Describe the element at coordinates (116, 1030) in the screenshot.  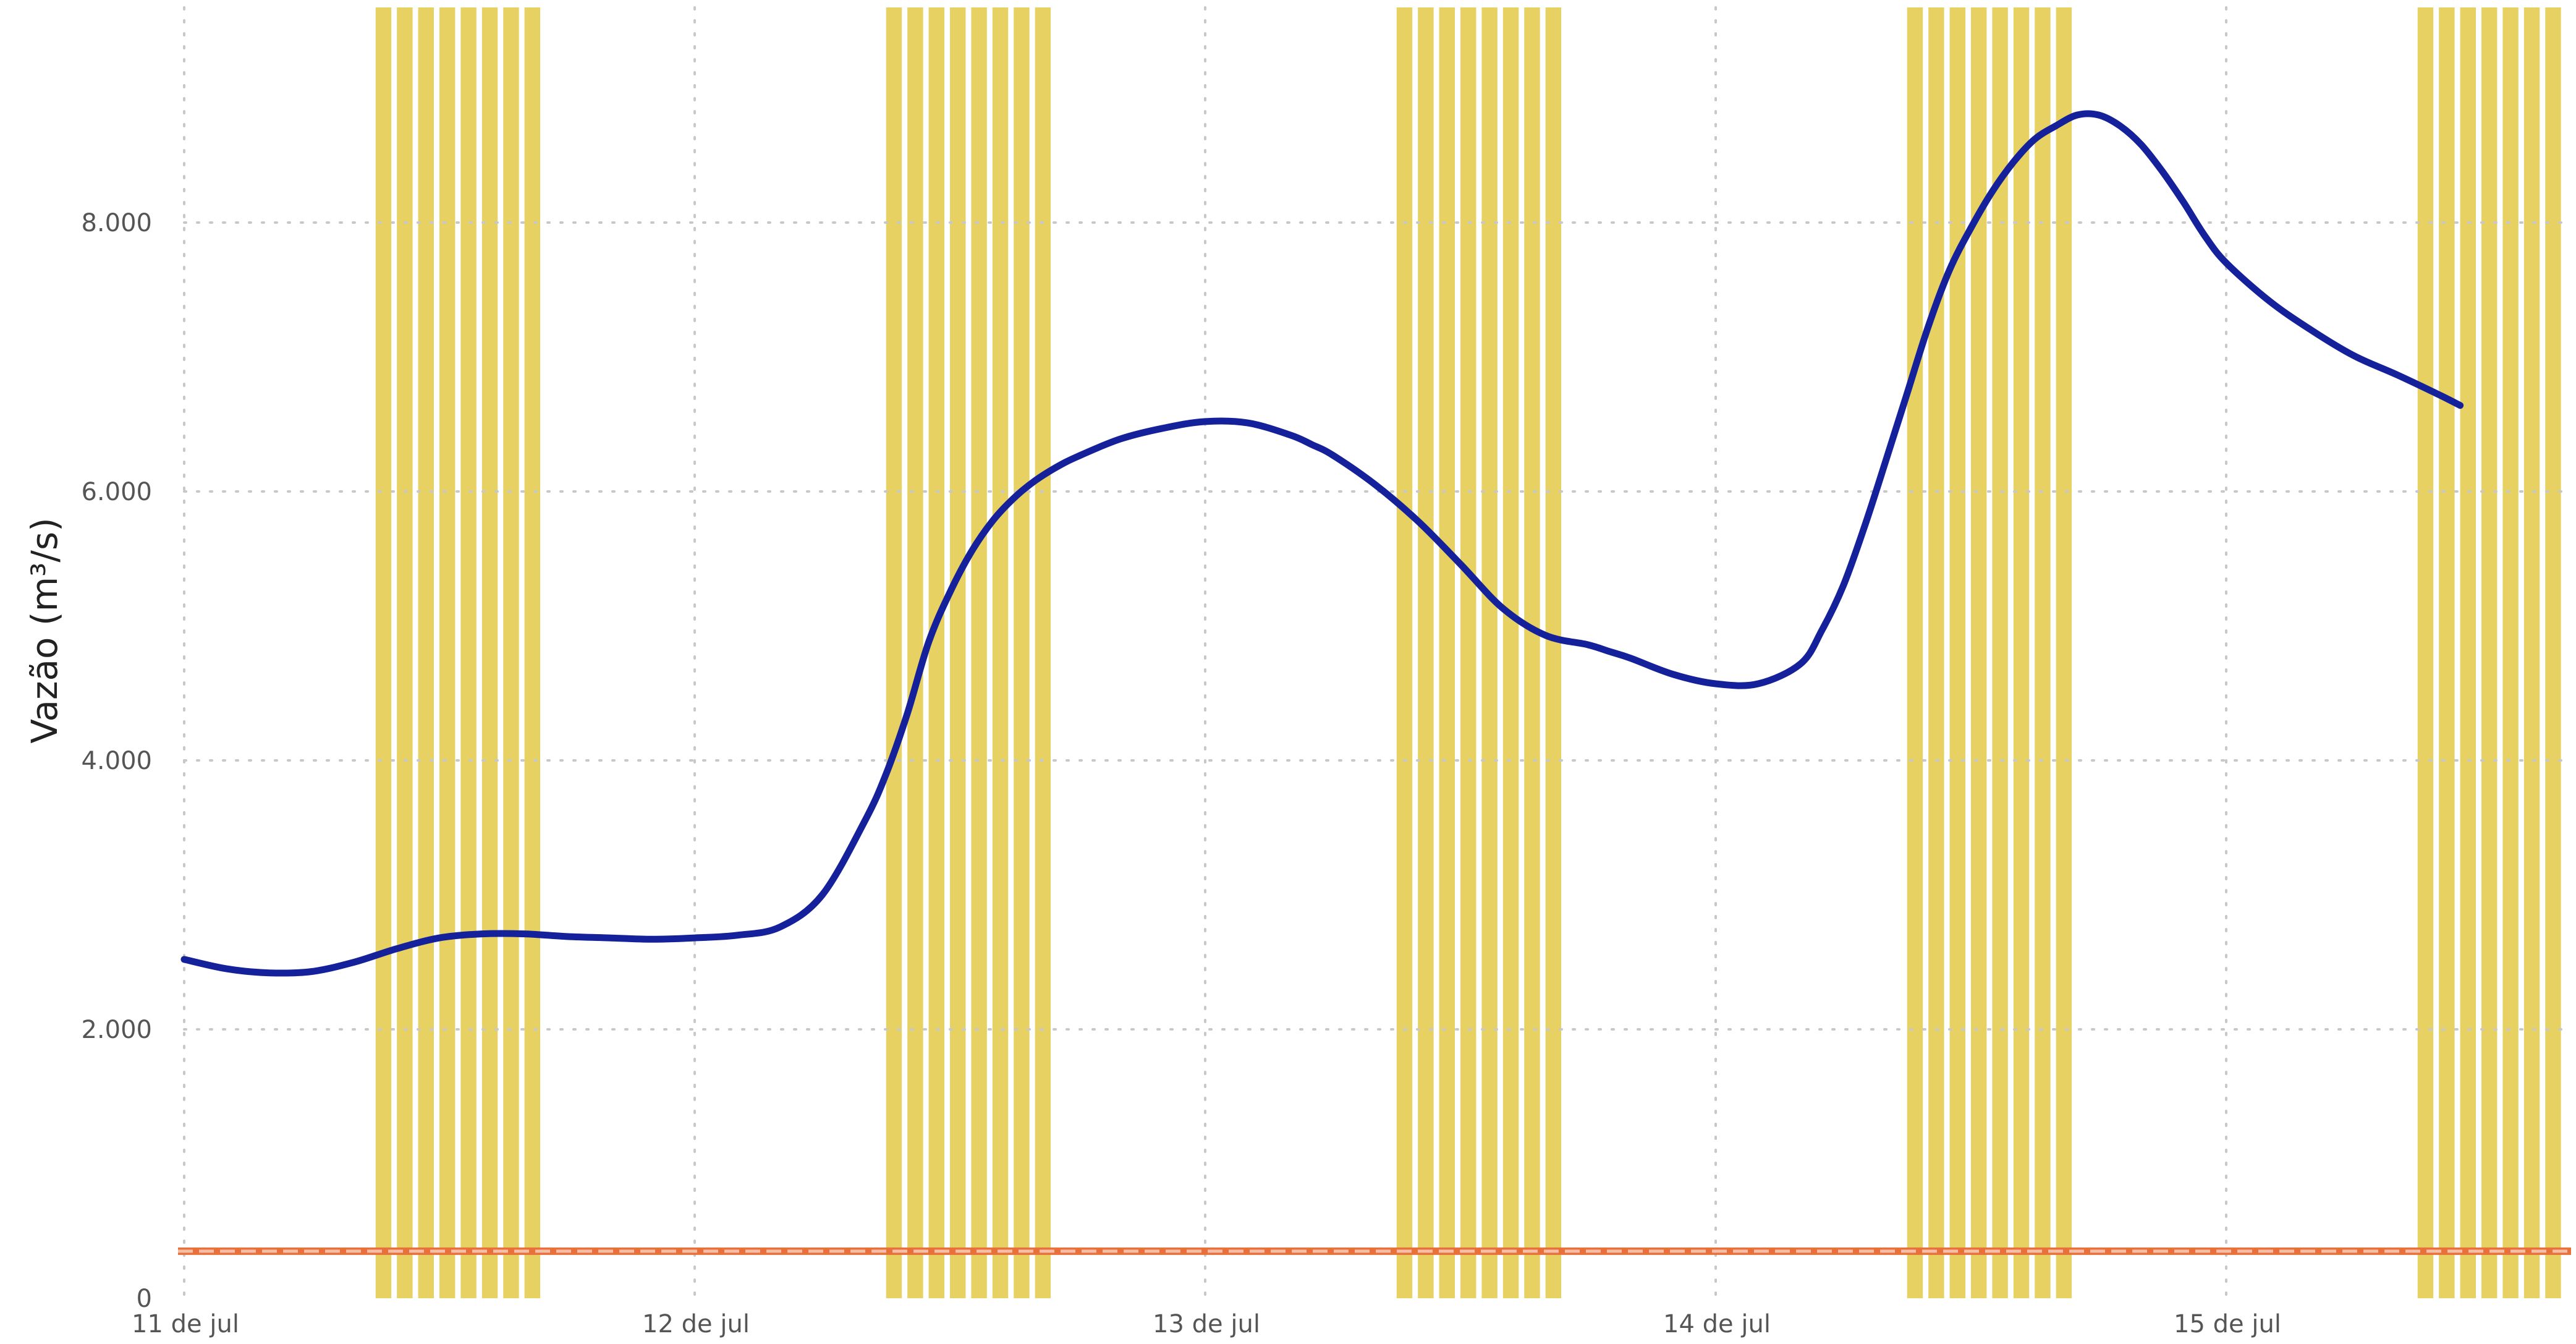
I see `y-tick-label: 2.000` at that location.